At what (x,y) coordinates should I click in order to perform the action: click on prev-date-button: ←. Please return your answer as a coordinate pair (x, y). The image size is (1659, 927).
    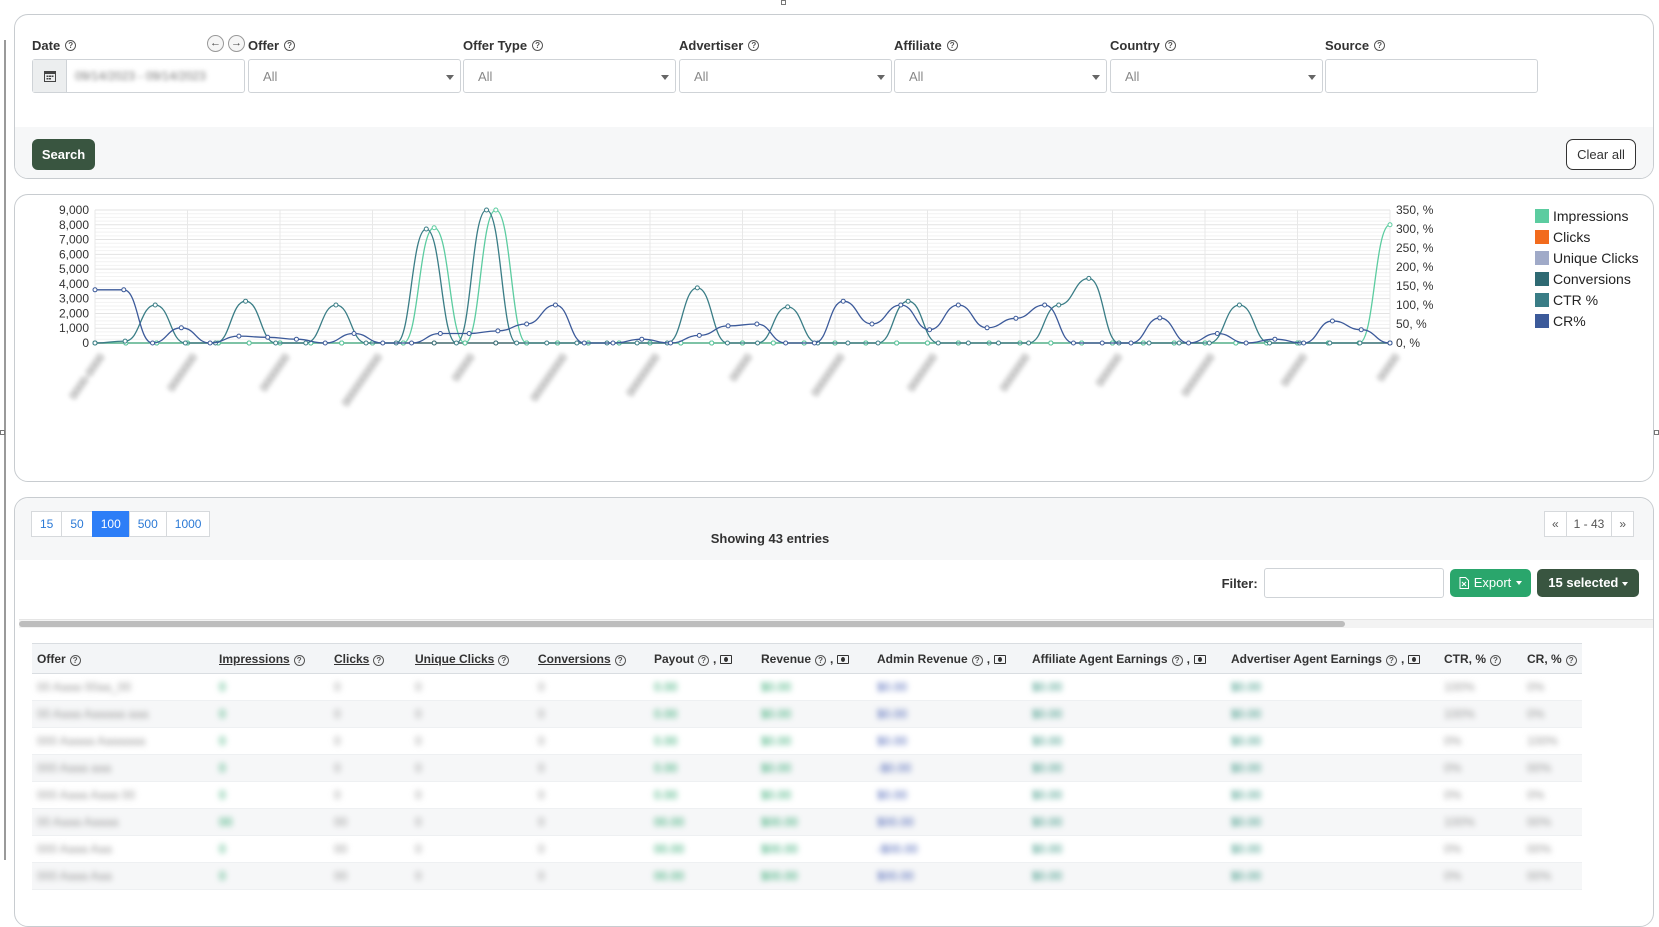
    Looking at the image, I should click on (215, 43).